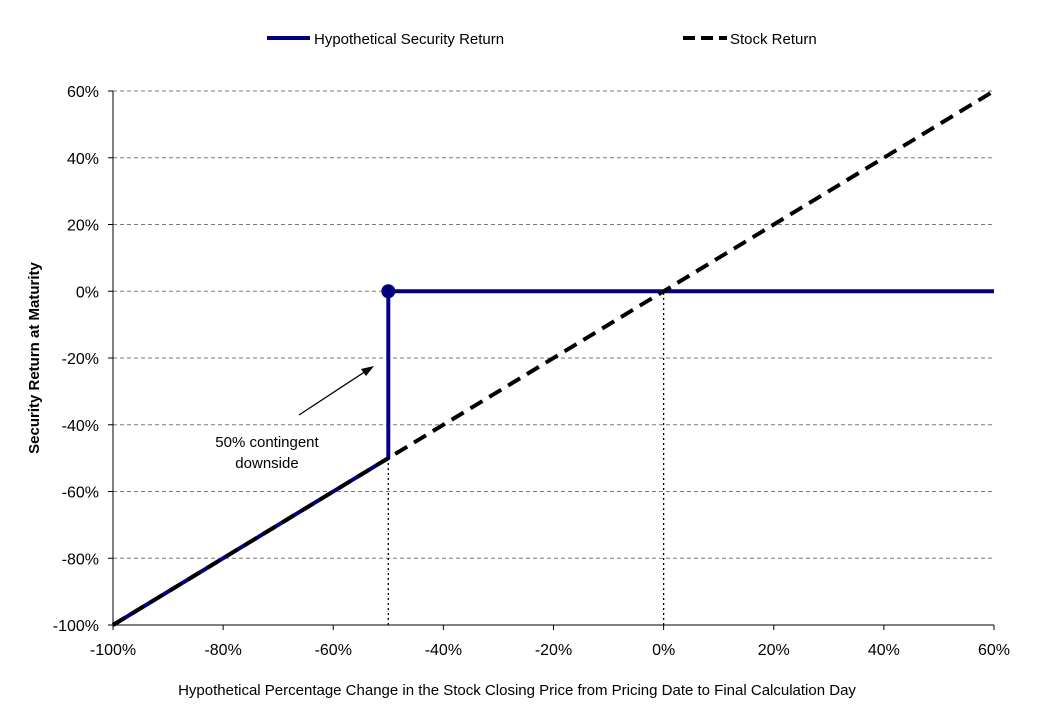 This screenshot has height=716, width=1044. Describe the element at coordinates (34, 357) in the screenshot. I see `y-axis-title: Security Return at Maturity` at that location.